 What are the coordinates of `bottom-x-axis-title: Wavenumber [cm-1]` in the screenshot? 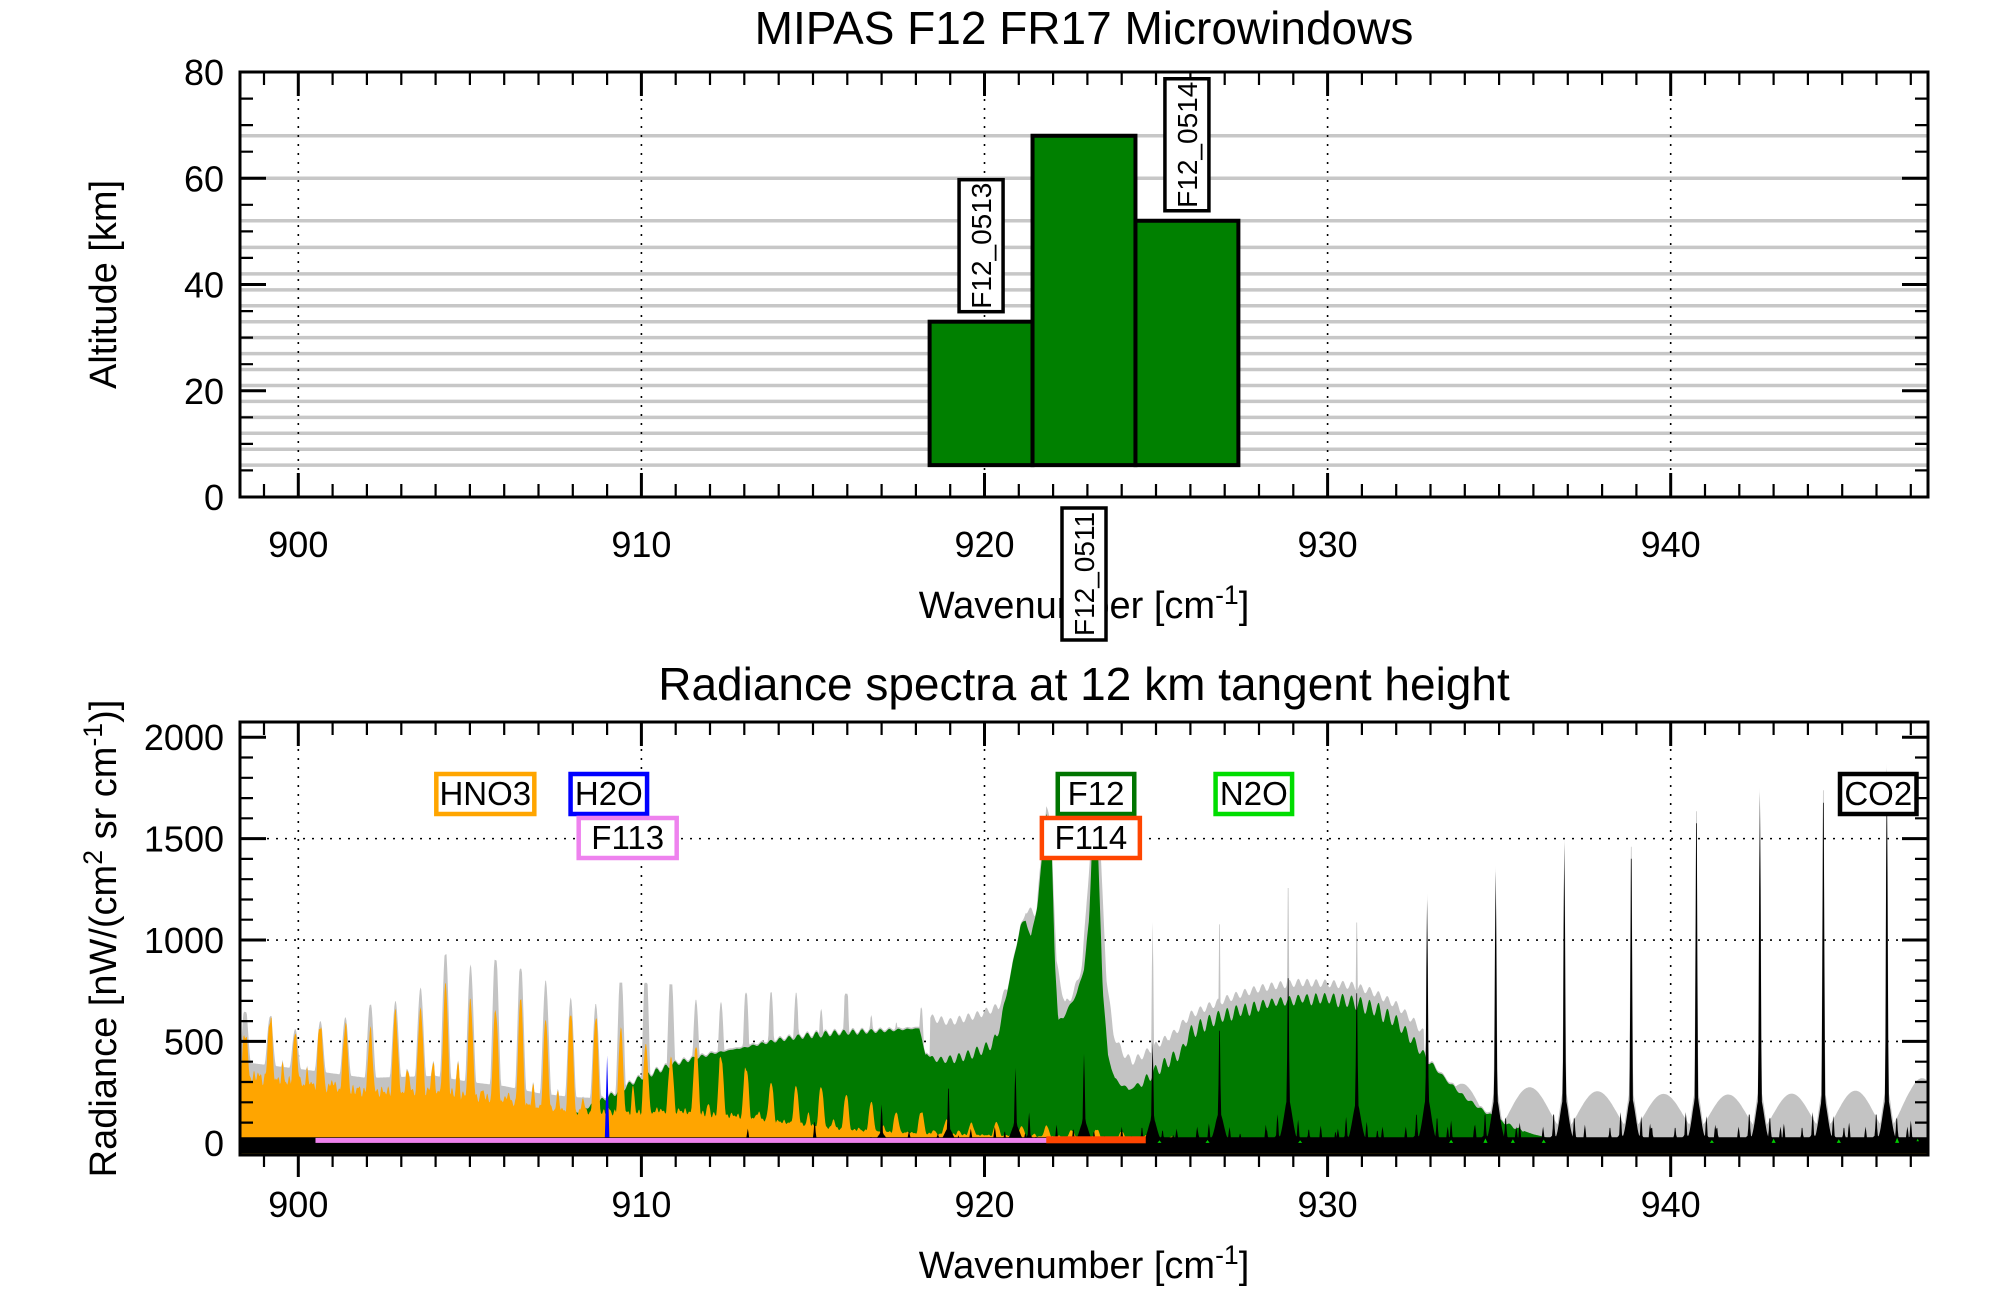 It's located at (1084, 1263).